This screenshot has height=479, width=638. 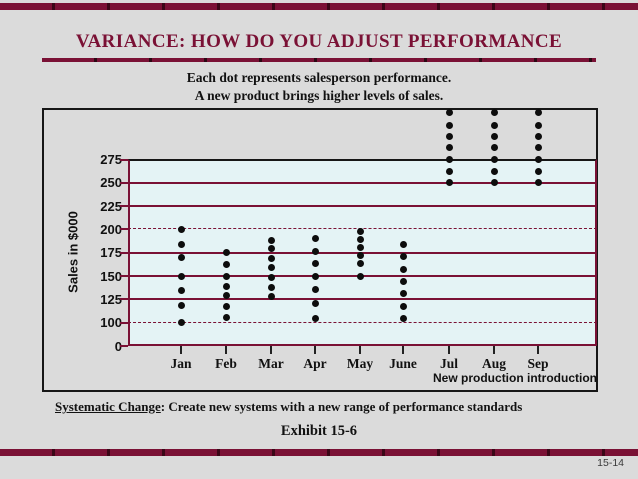 I want to click on y-axis-title: Sales in $000, so click(x=73, y=252).